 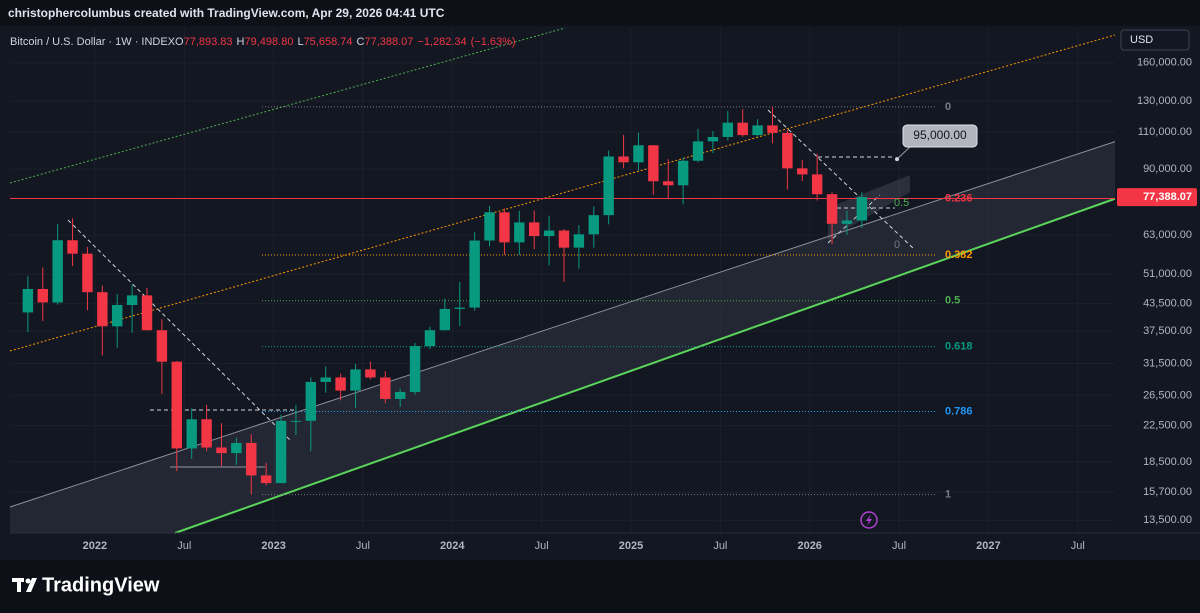 I want to click on y-tick-label: 13,500.00, so click(x=1167, y=520).